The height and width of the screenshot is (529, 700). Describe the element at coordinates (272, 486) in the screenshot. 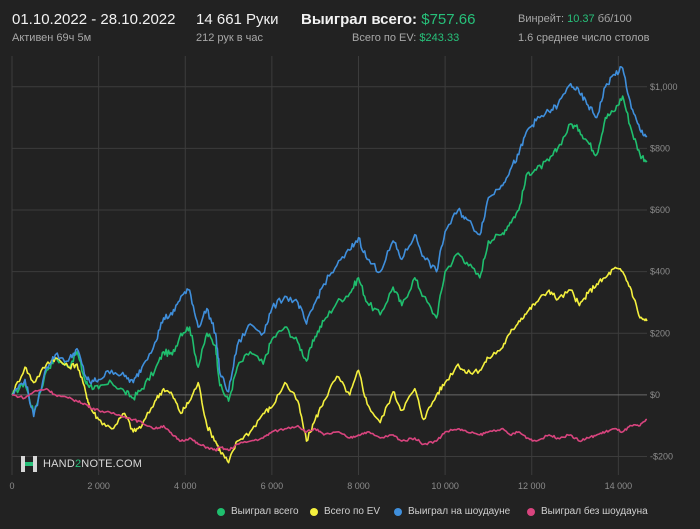

I see `x-tick-label: 6 000` at that location.